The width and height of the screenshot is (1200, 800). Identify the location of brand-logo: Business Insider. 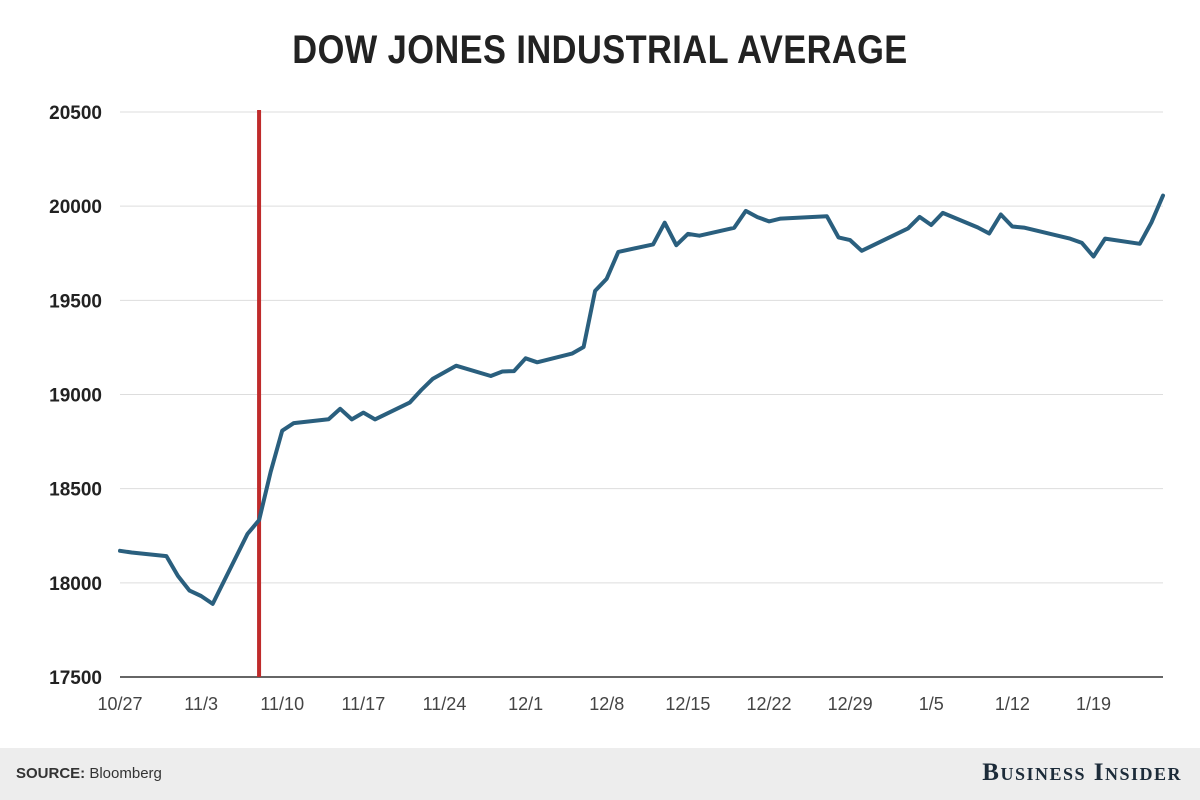
(1082, 772).